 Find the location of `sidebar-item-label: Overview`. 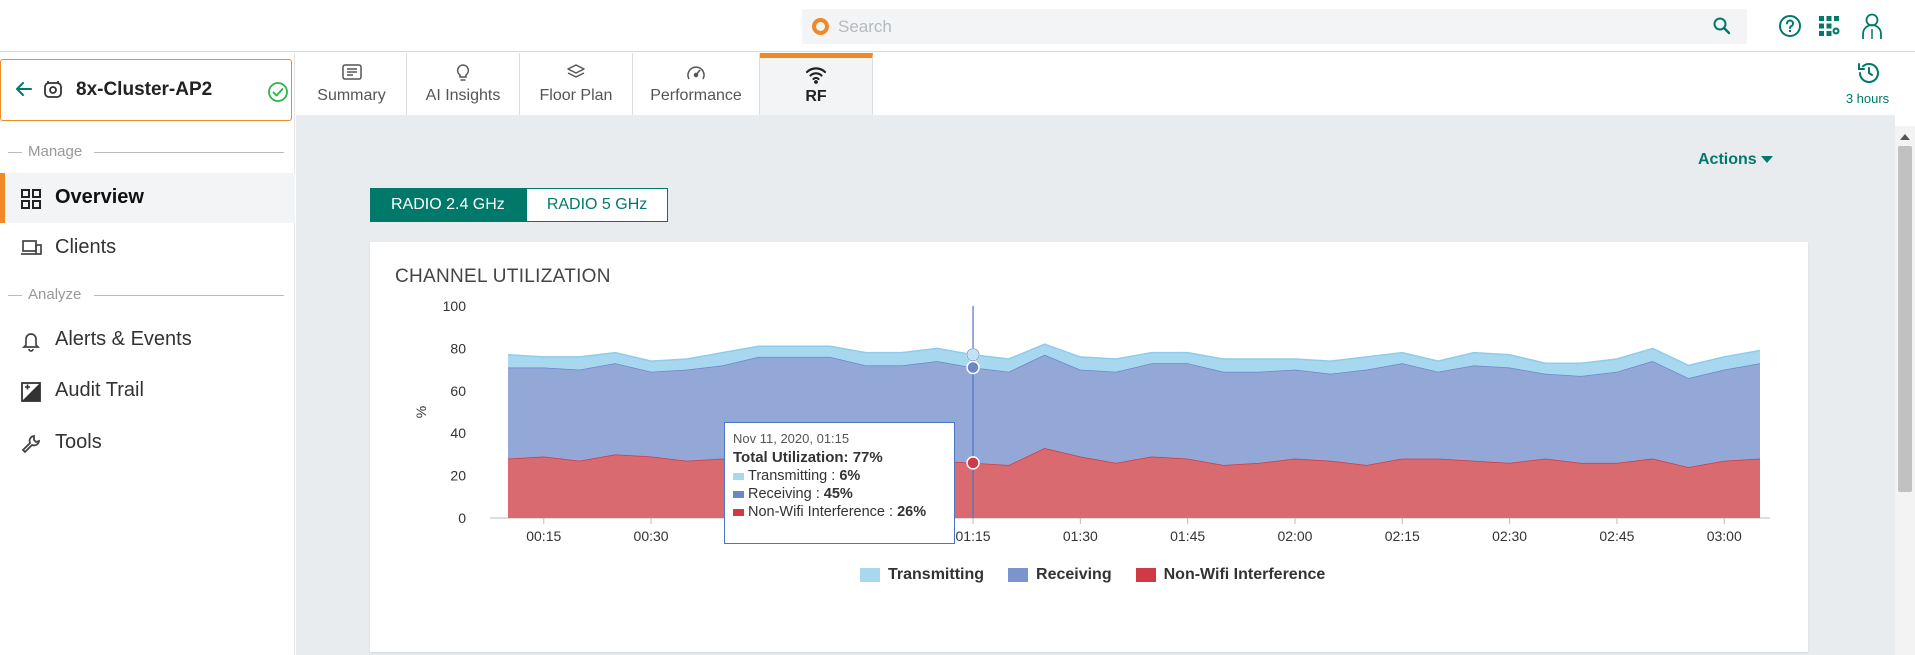

sidebar-item-label: Overview is located at coordinates (99, 197).